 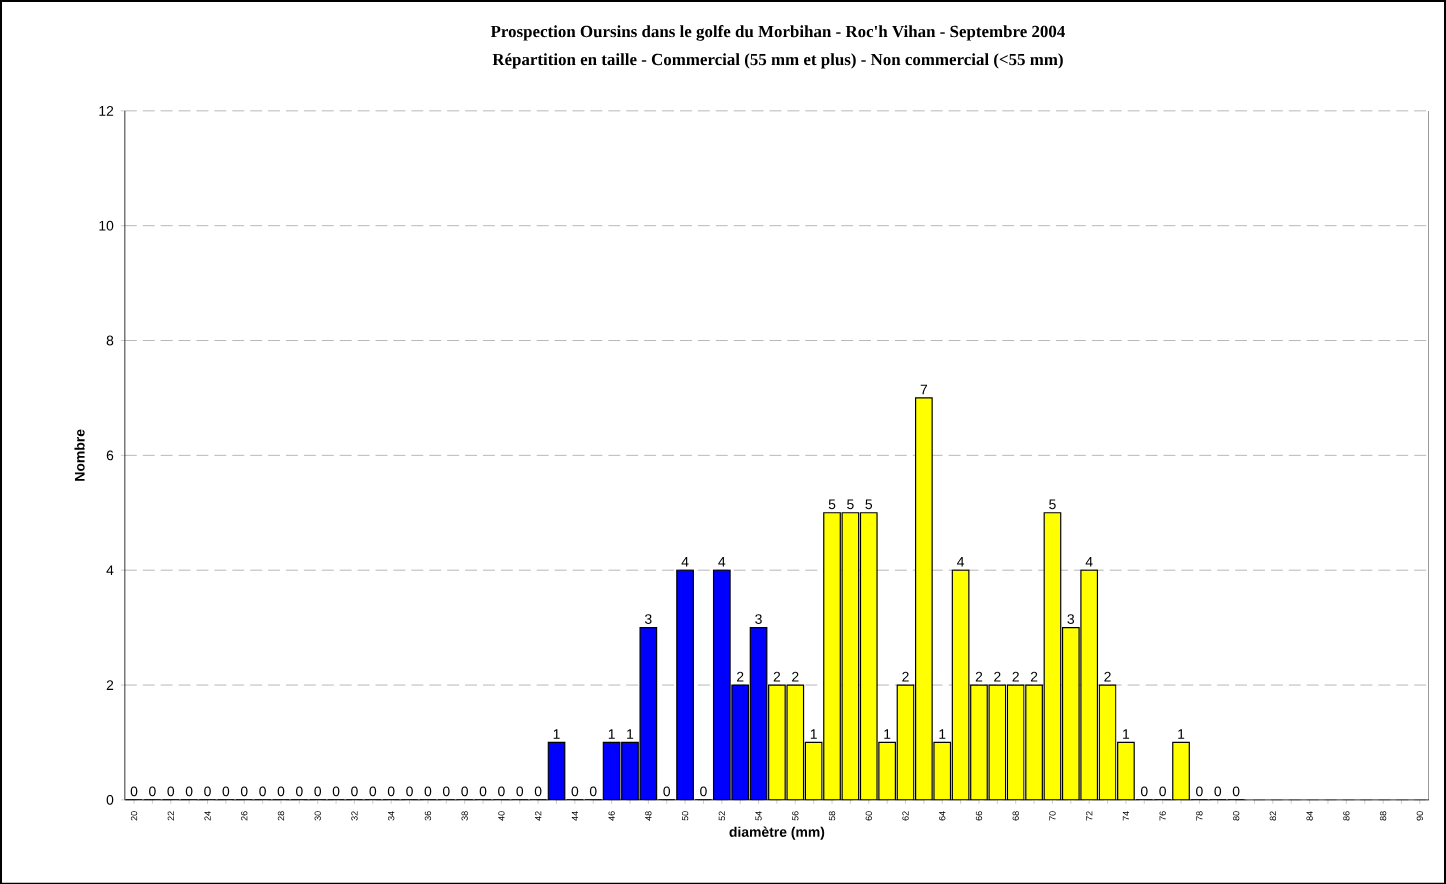 I want to click on chart-title: Prospection Oursins dans le golfe du Morbihan - Roc'h Vihan - Septembre 2004, so click(x=777, y=32).